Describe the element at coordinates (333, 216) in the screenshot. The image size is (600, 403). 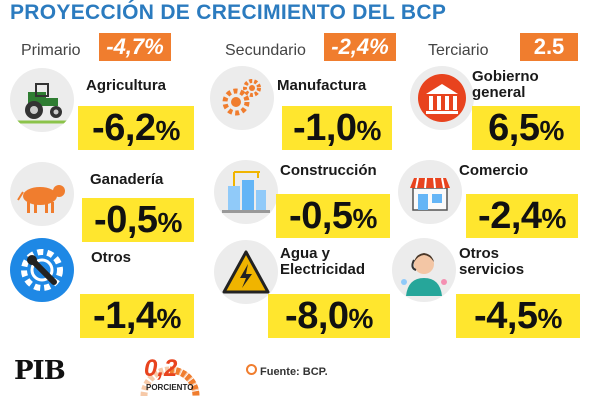
I see `value-construccion: -0,5%` at that location.